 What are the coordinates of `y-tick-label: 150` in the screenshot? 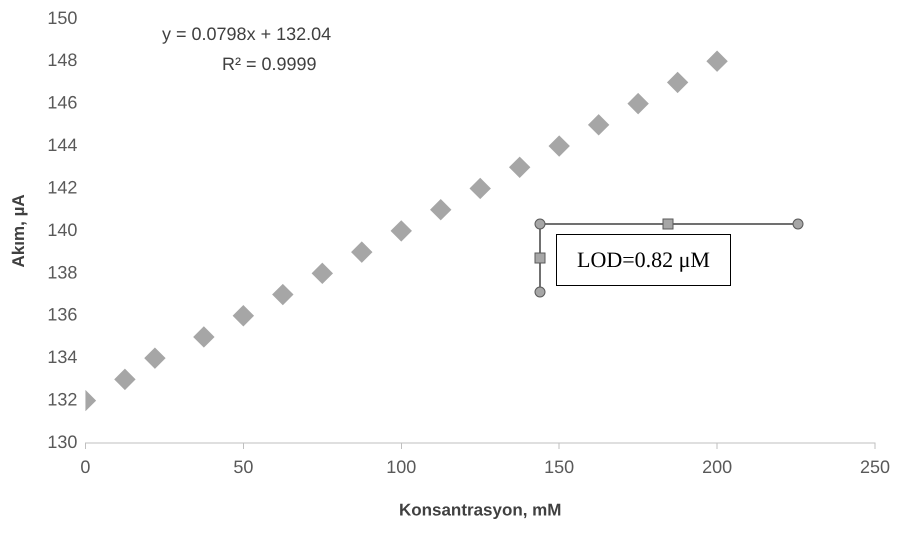 It's located at (62, 18).